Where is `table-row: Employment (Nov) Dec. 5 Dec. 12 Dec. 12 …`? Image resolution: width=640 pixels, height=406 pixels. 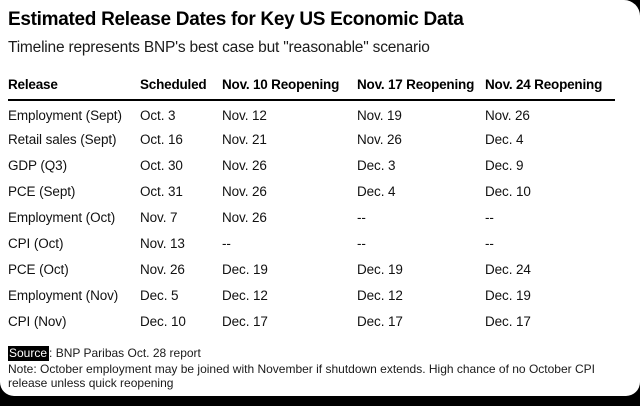 table-row: Employment (Nov) Dec. 5 Dec. 12 Dec. 12 … is located at coordinates (311, 295).